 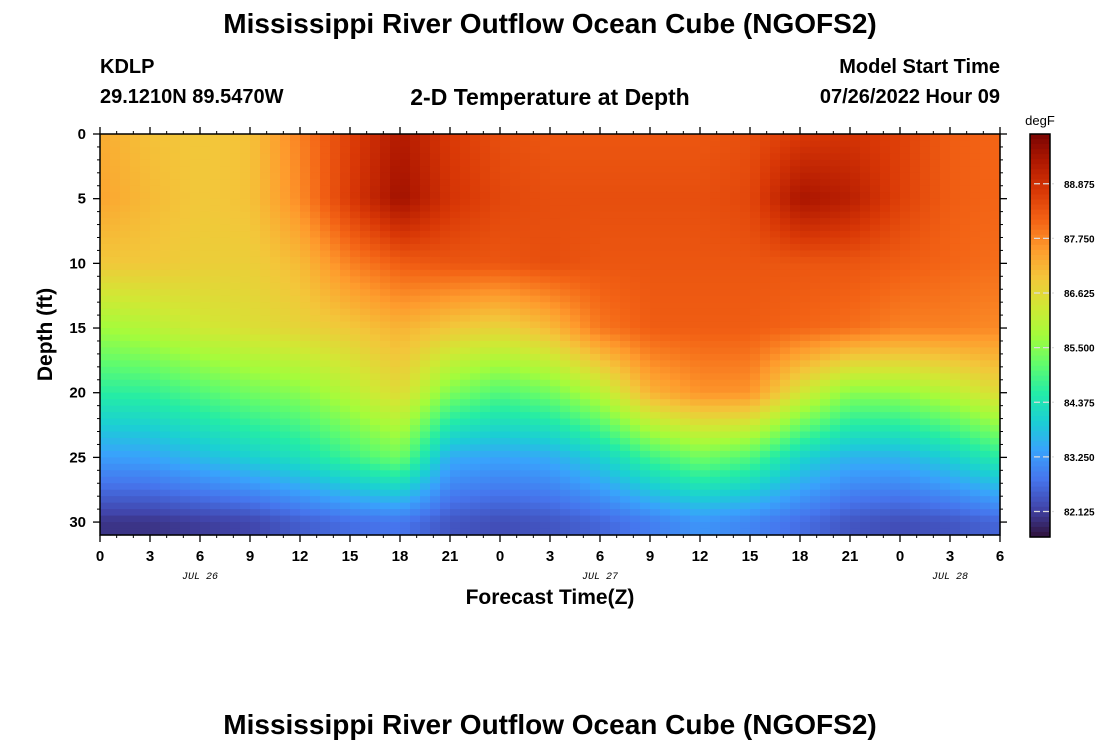 I want to click on model-start-value: 07/26/2022 Hour 09, so click(x=909, y=97).